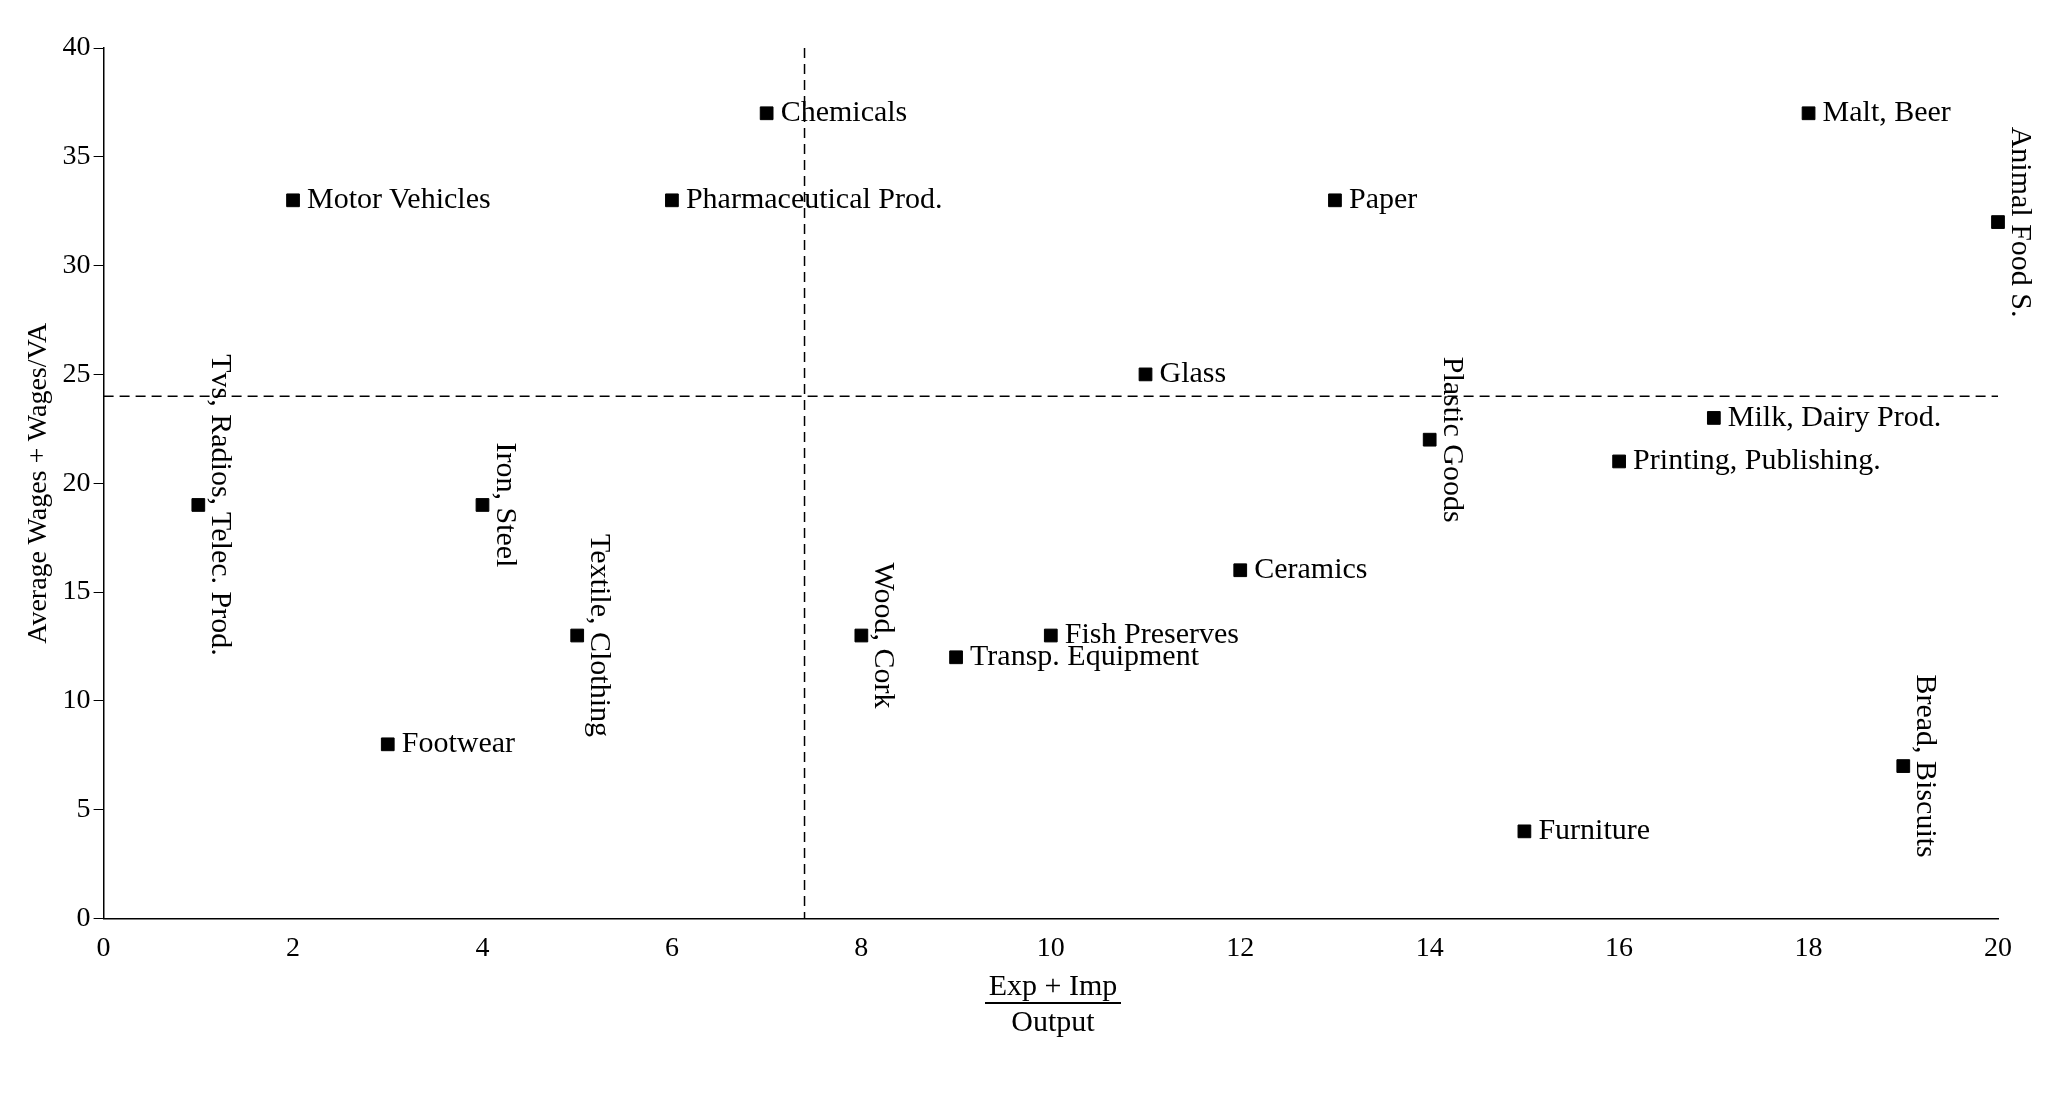  I want to click on x-tick-label: 20, so click(1998, 946).